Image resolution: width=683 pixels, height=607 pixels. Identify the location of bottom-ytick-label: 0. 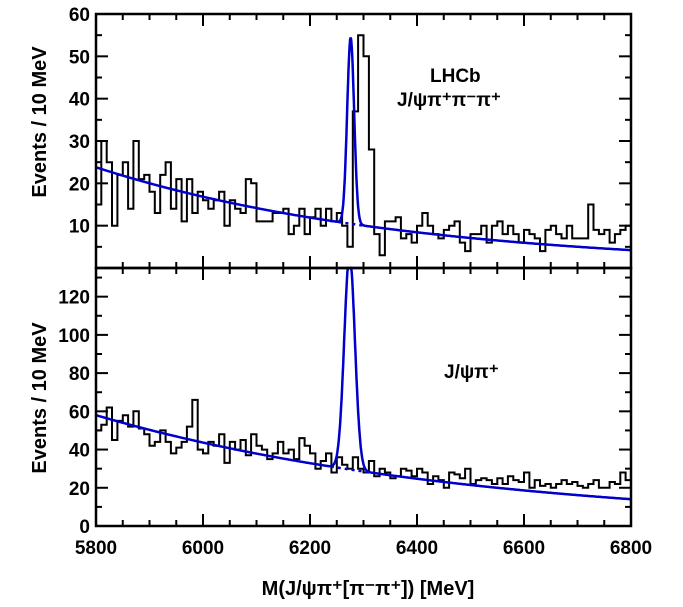
(84, 527).